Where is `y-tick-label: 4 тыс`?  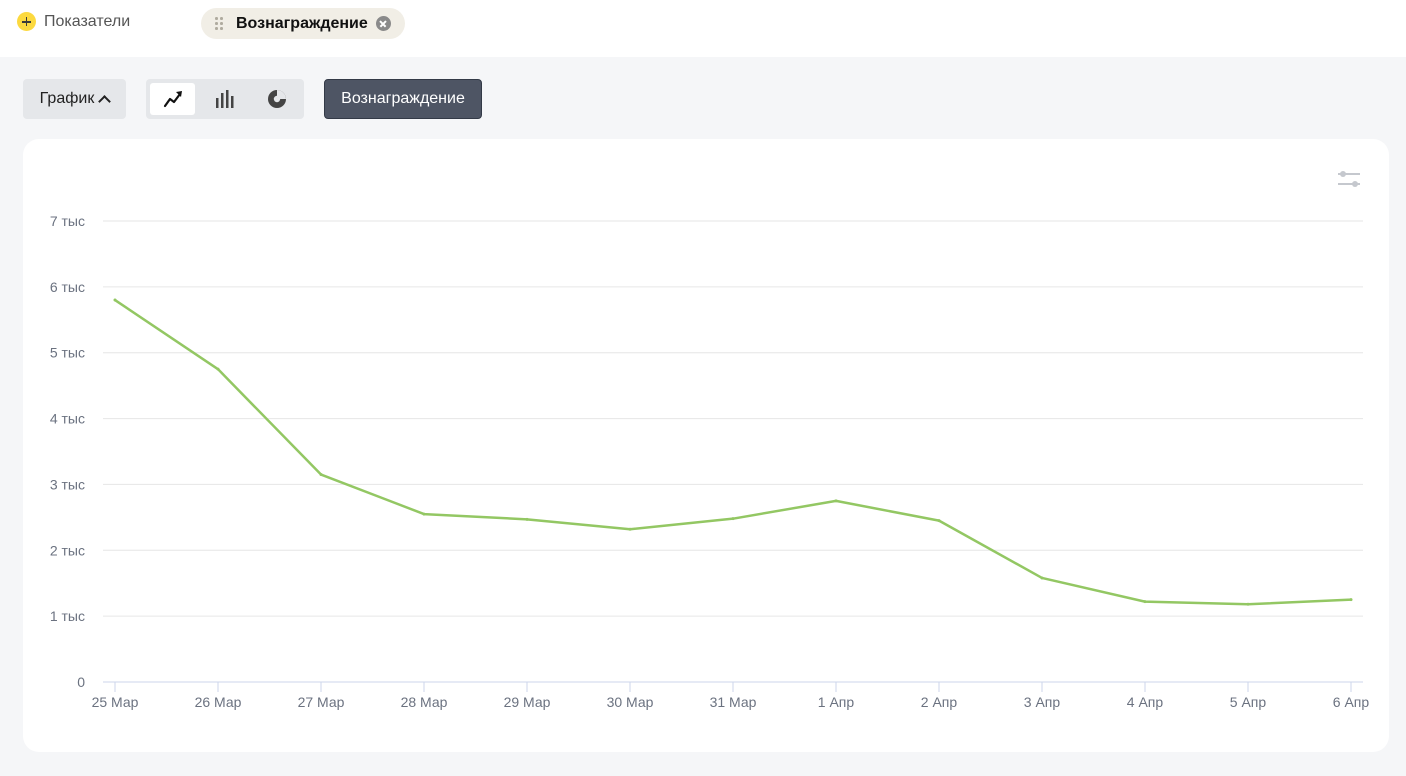
y-tick-label: 4 тыс is located at coordinates (67, 419).